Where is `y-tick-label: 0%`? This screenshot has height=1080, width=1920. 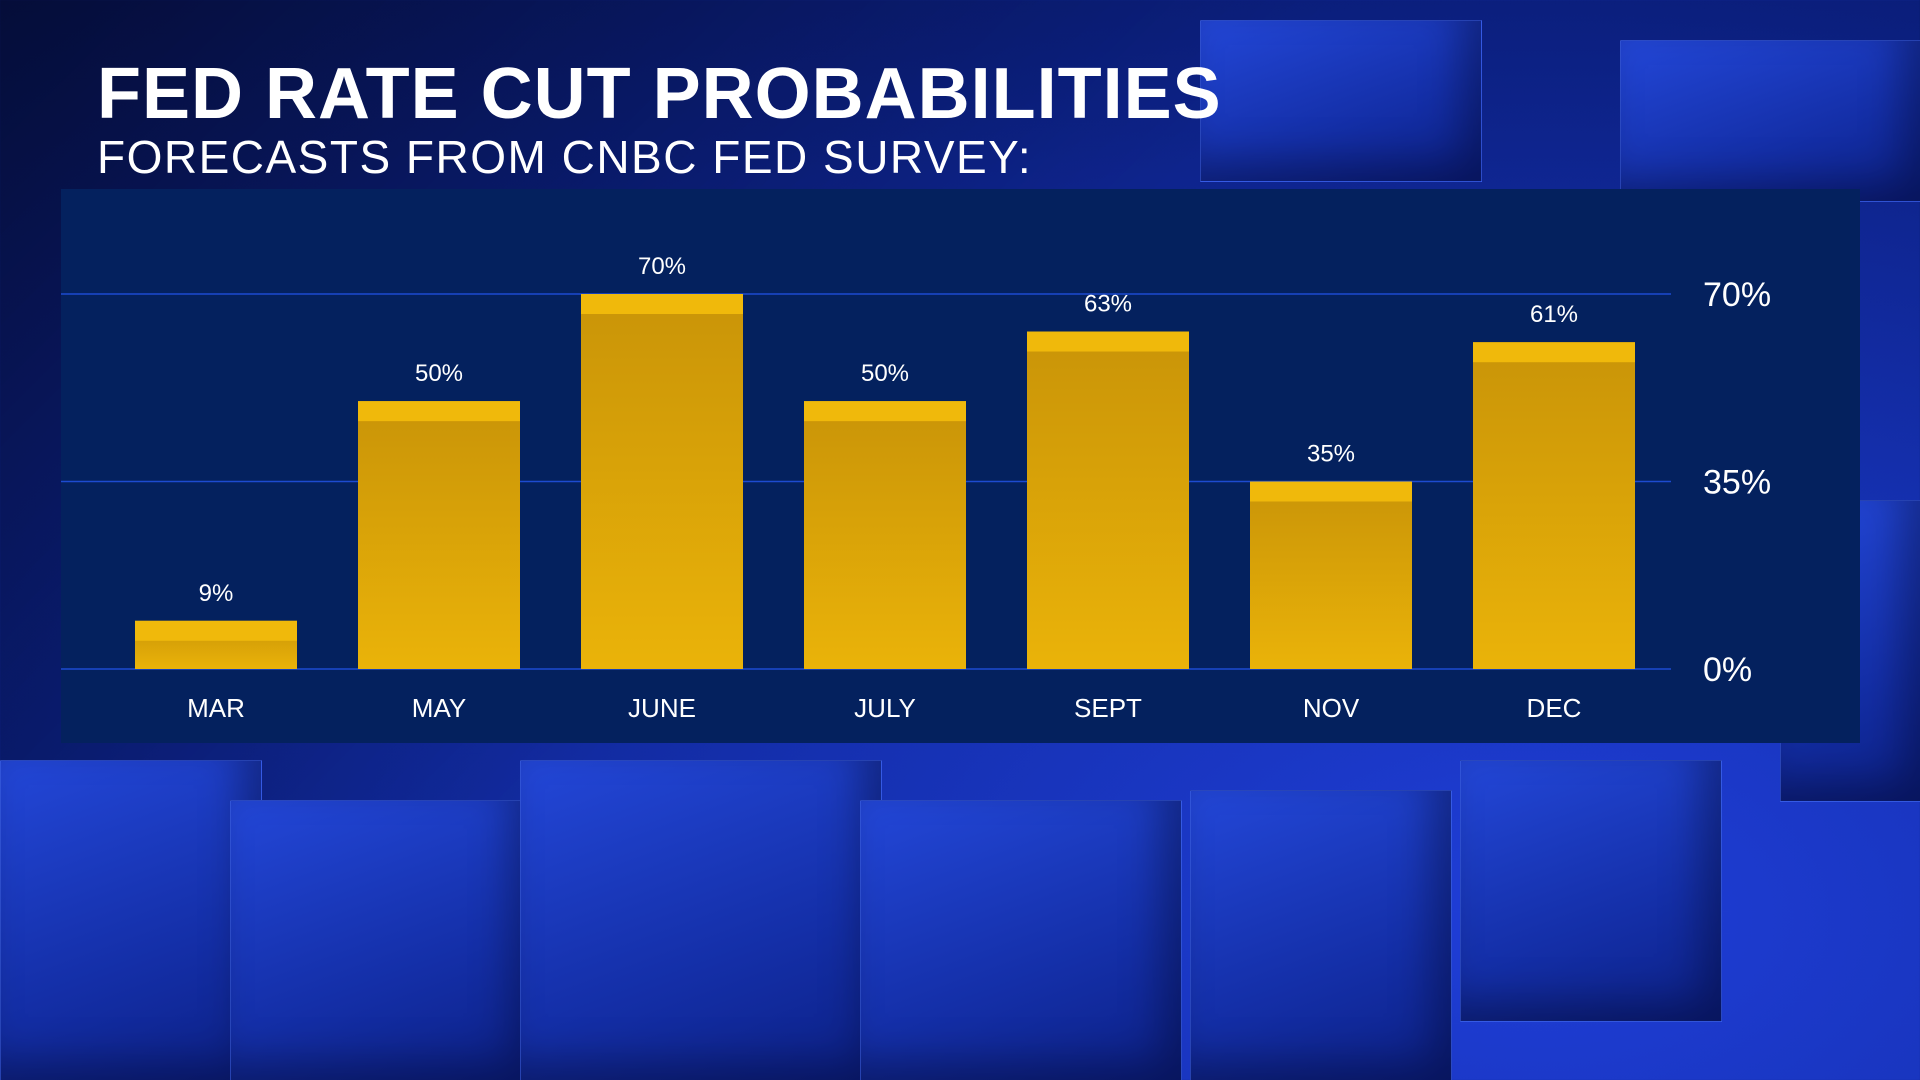
y-tick-label: 0% is located at coordinates (1727, 670).